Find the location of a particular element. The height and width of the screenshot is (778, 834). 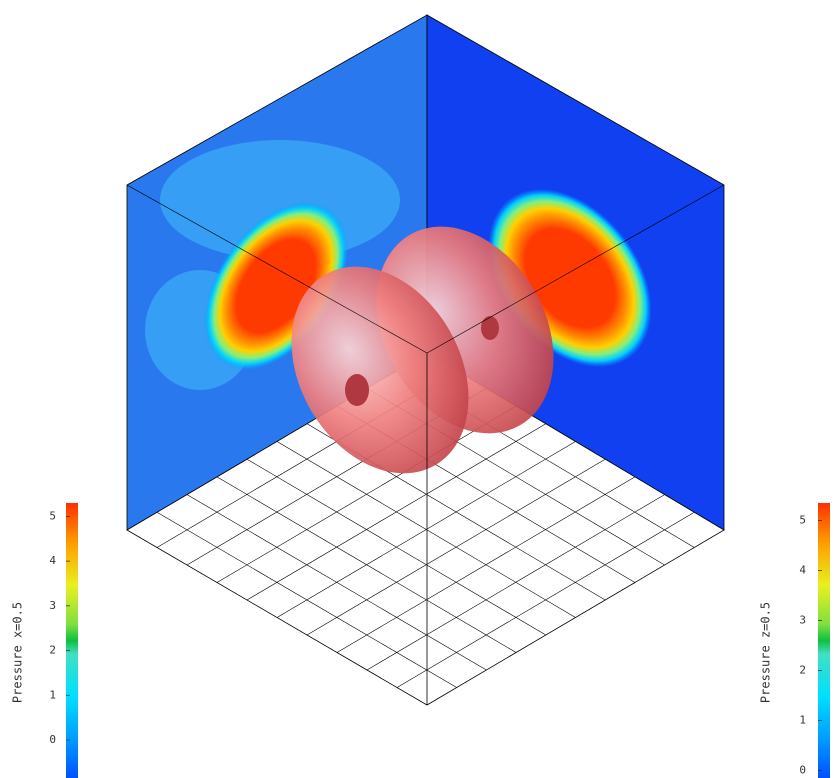

colorbar-label: Pressure x=0.5 is located at coordinates (18, 652).